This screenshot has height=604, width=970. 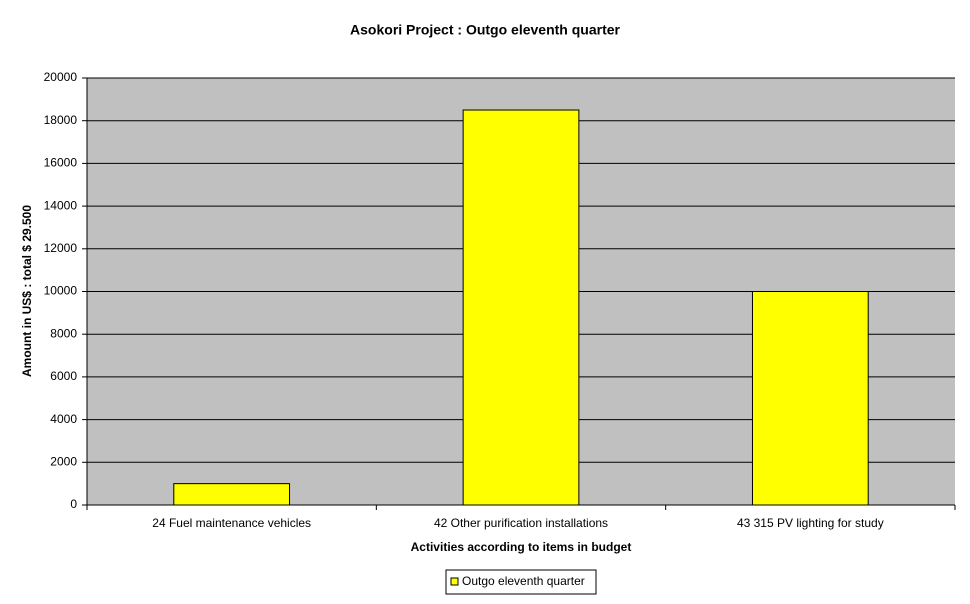 I want to click on y-tick-label: 20000, so click(x=61, y=77).